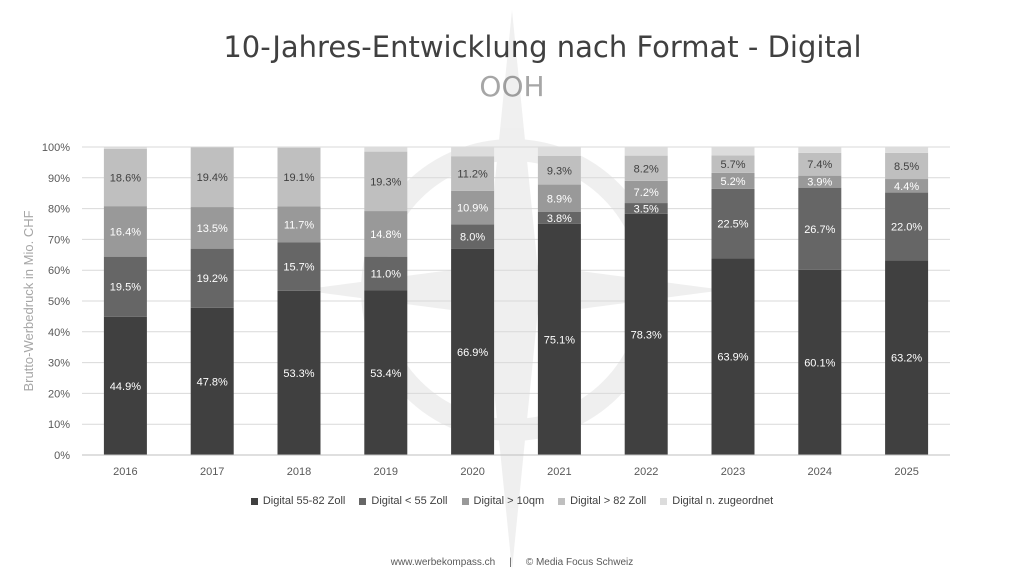 This screenshot has height=576, width=1024. I want to click on data-label: 11.7%, so click(299, 225).